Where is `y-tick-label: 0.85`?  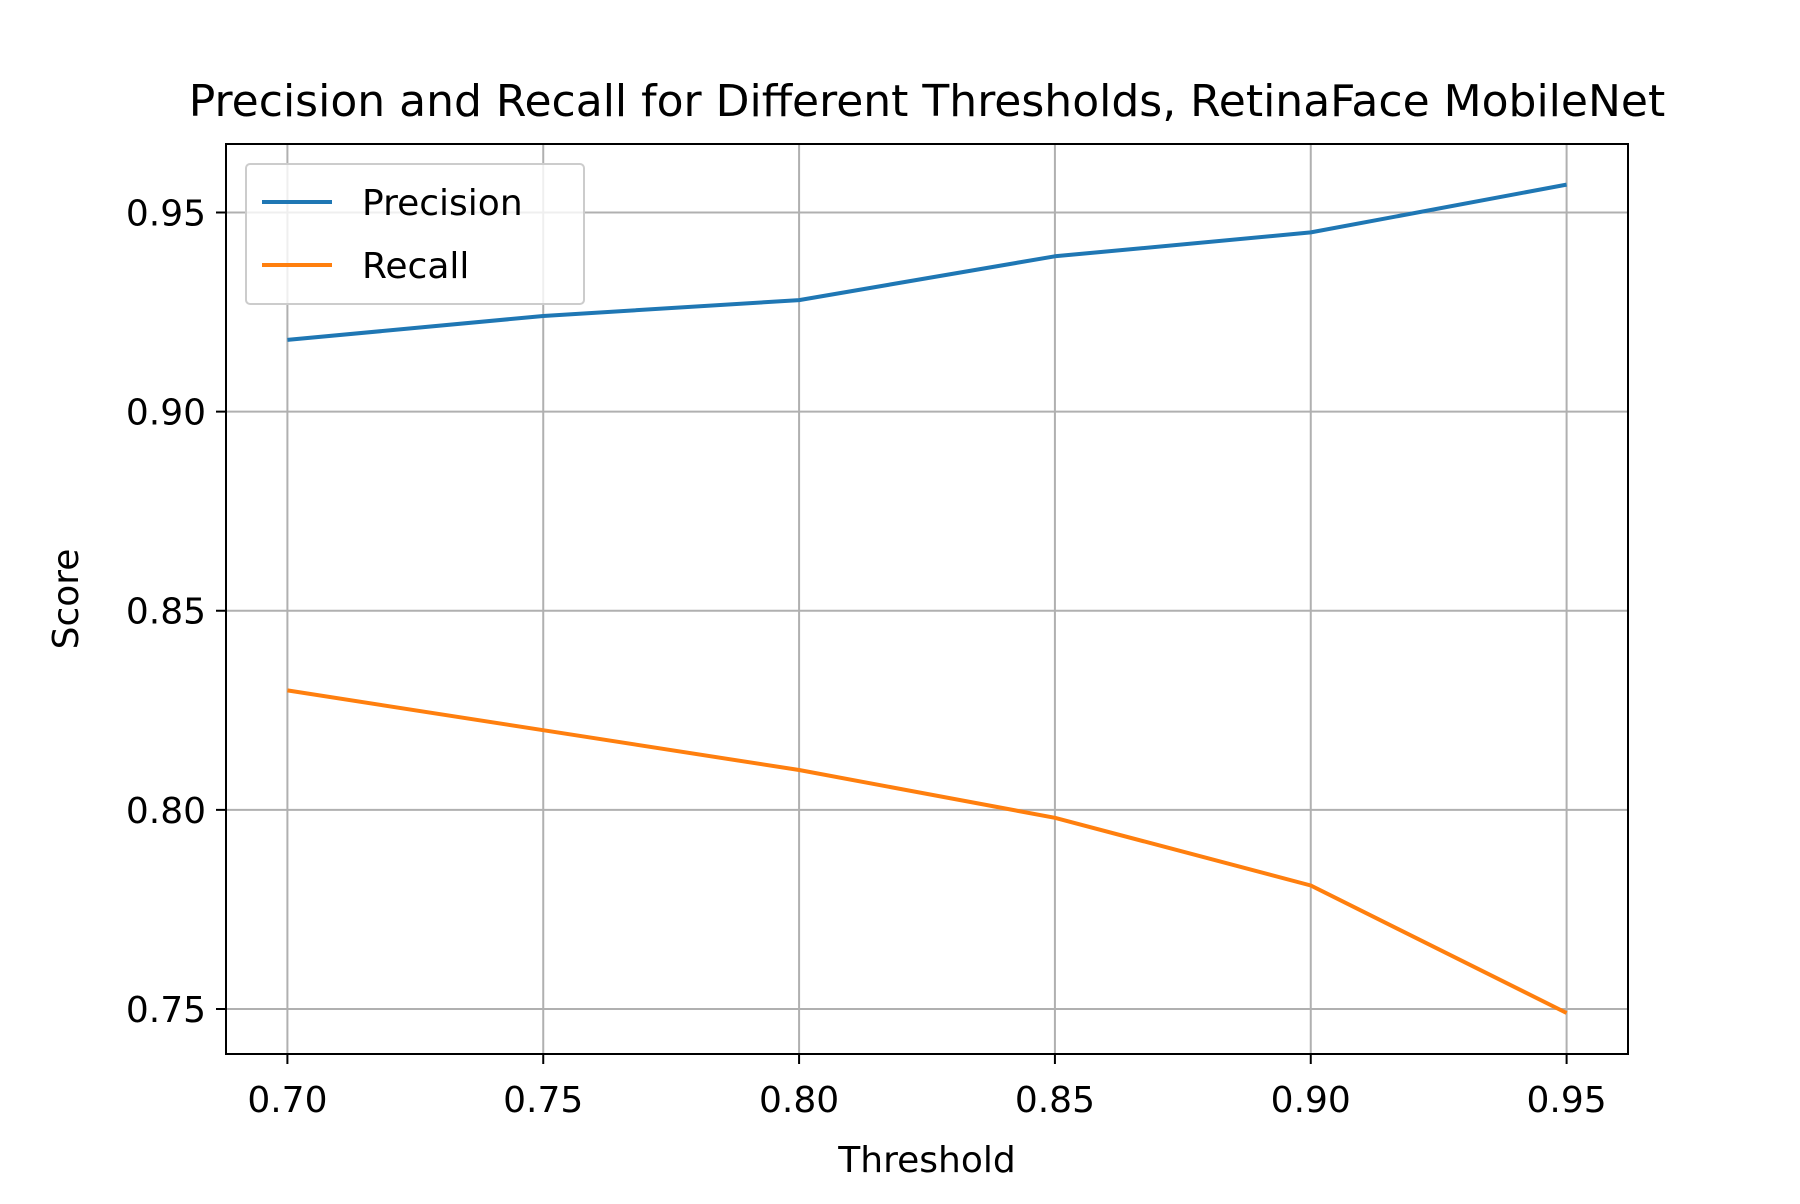 y-tick-label: 0.85 is located at coordinates (166, 612).